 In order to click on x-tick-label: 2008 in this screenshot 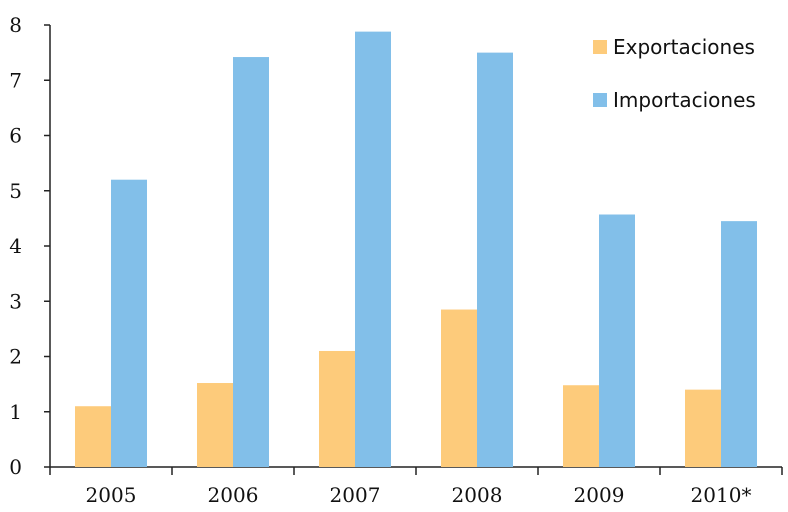, I will do `click(477, 495)`.